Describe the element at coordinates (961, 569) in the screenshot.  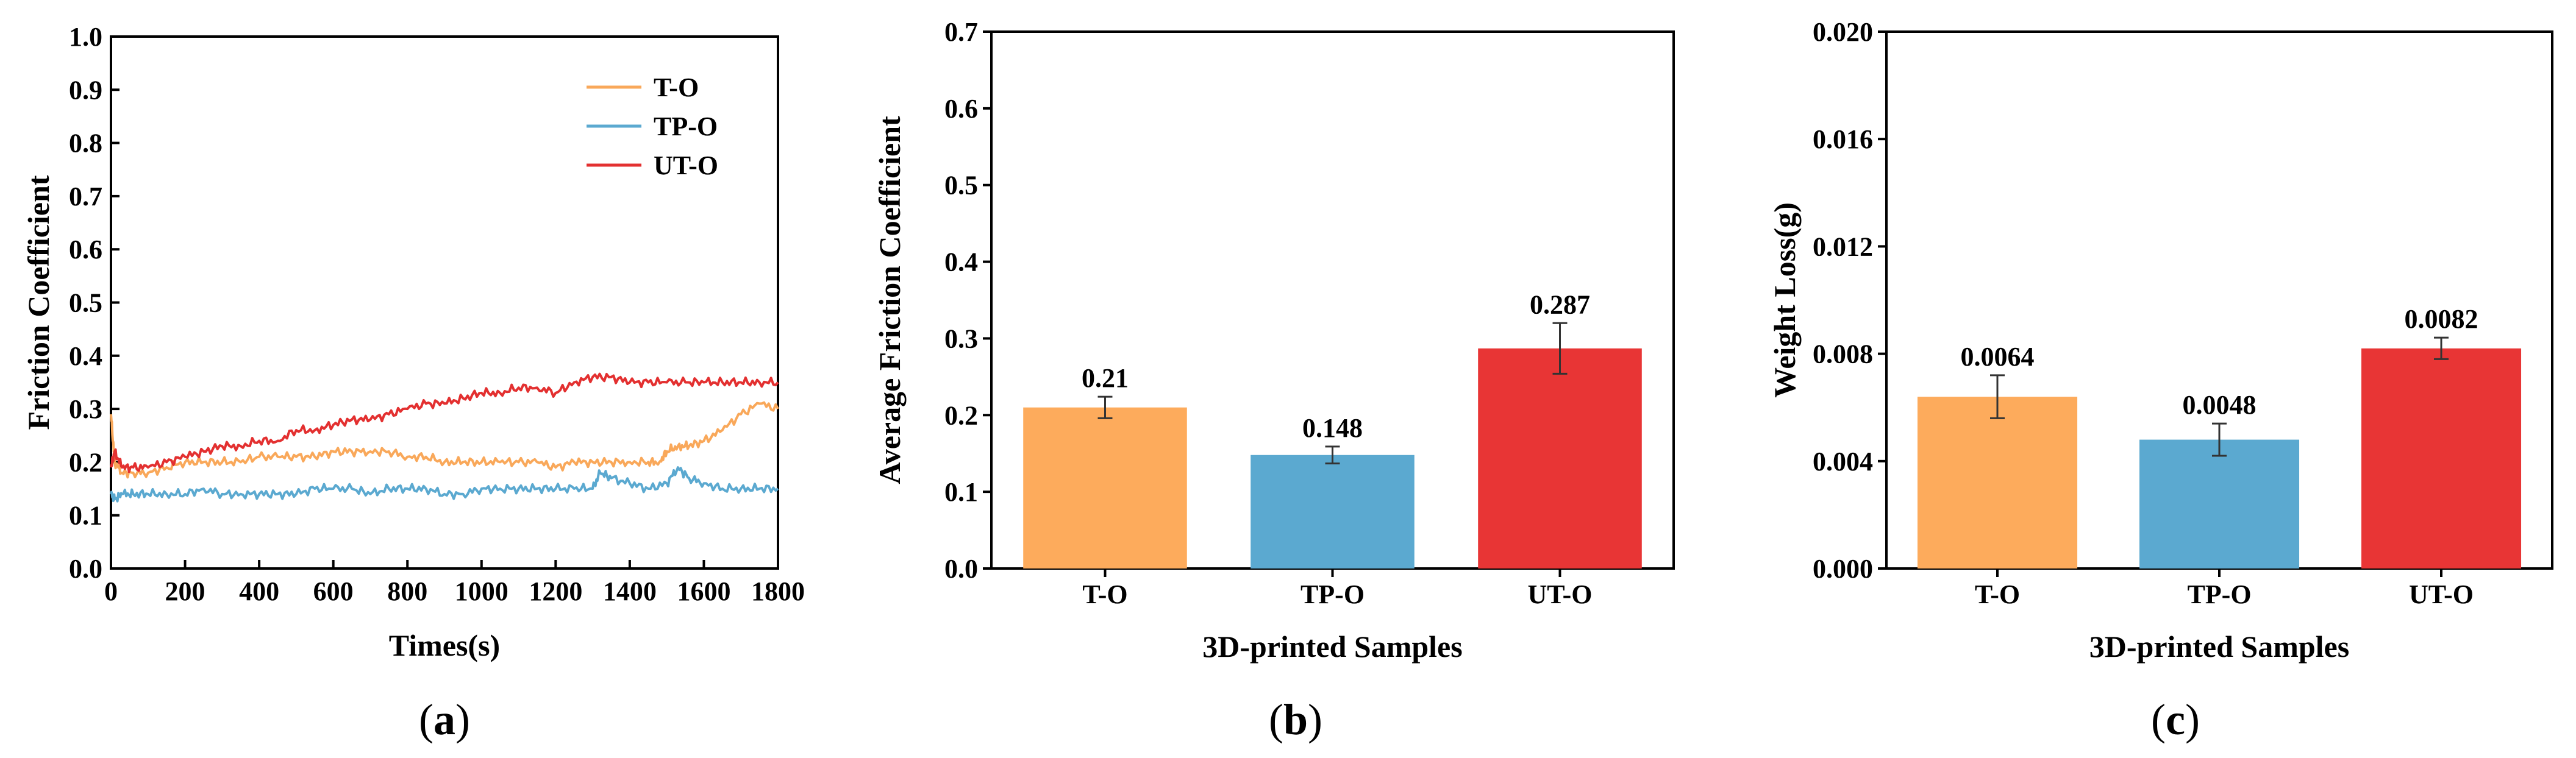
I see `panel-b-y-tick-label: 0.0` at that location.